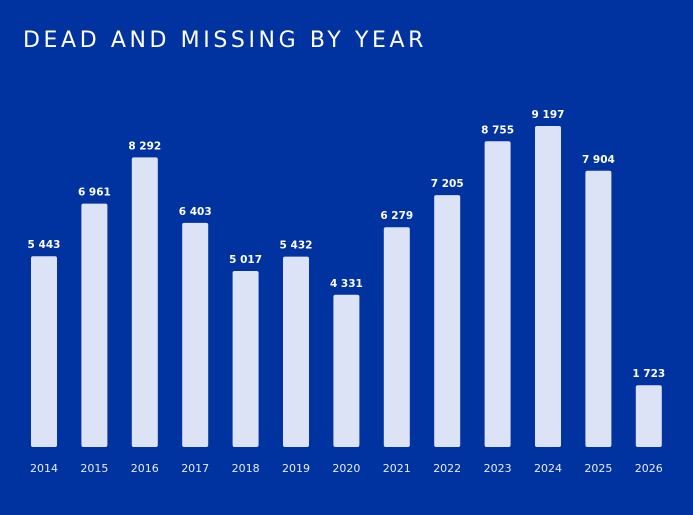 This screenshot has height=515, width=693. I want to click on x-tick-label-2017: 2017, so click(195, 468).